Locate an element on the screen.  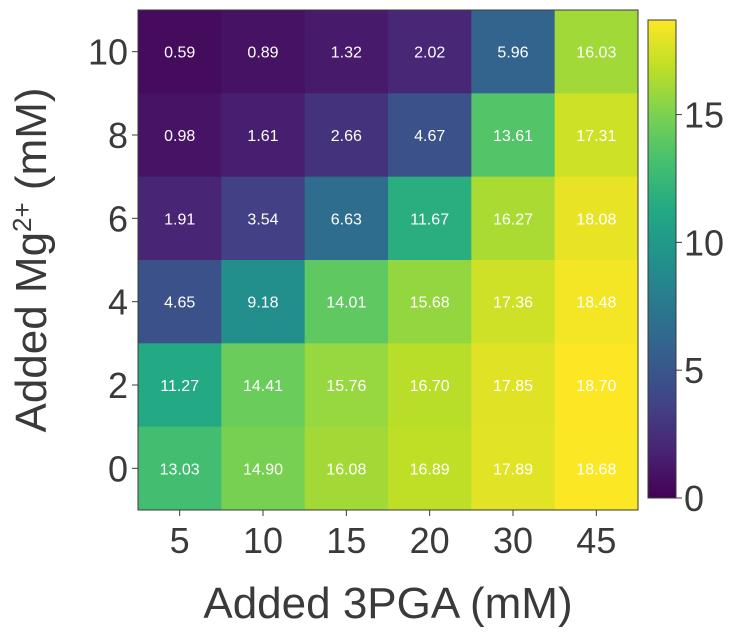
x-tick-label: 10 is located at coordinates (263, 540).